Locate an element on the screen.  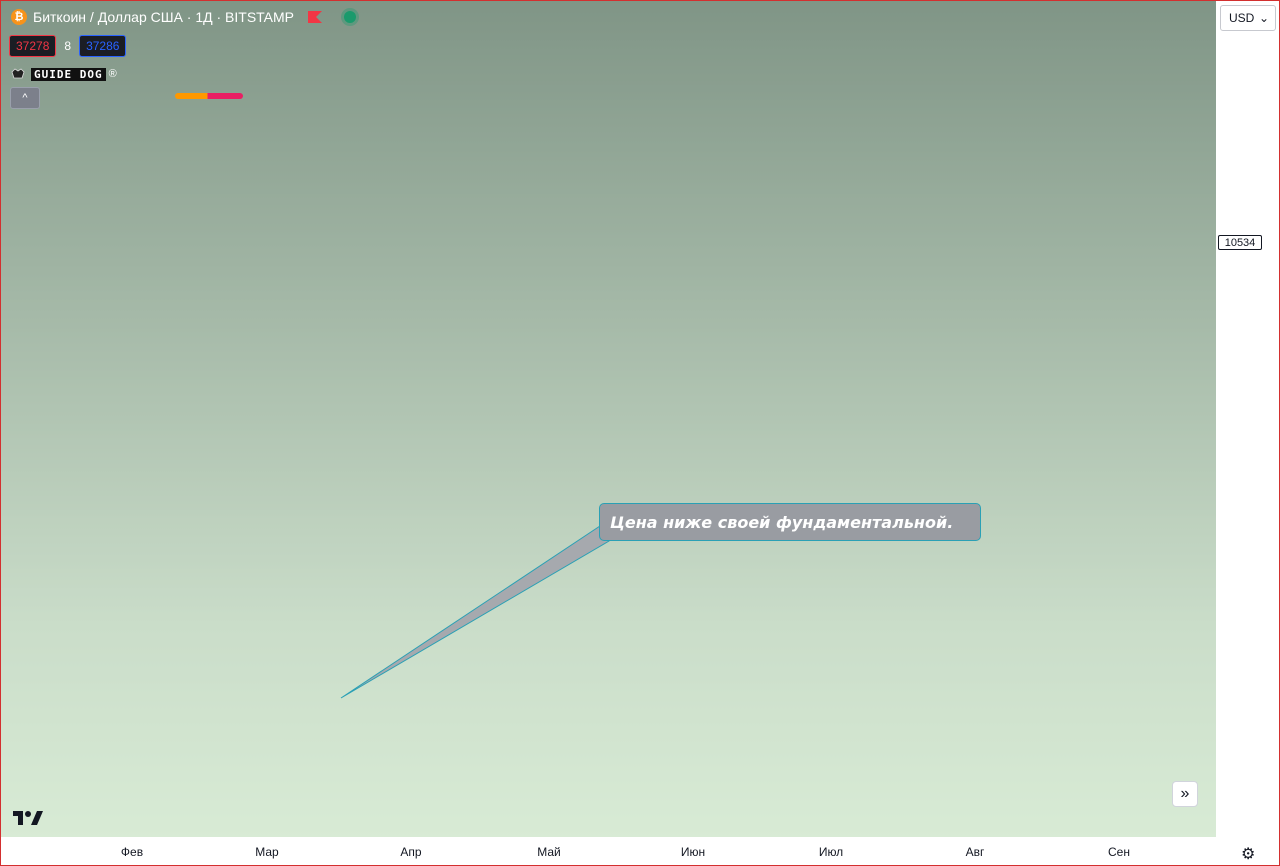
bitcoin-icon: ₿ is located at coordinates (19, 17).